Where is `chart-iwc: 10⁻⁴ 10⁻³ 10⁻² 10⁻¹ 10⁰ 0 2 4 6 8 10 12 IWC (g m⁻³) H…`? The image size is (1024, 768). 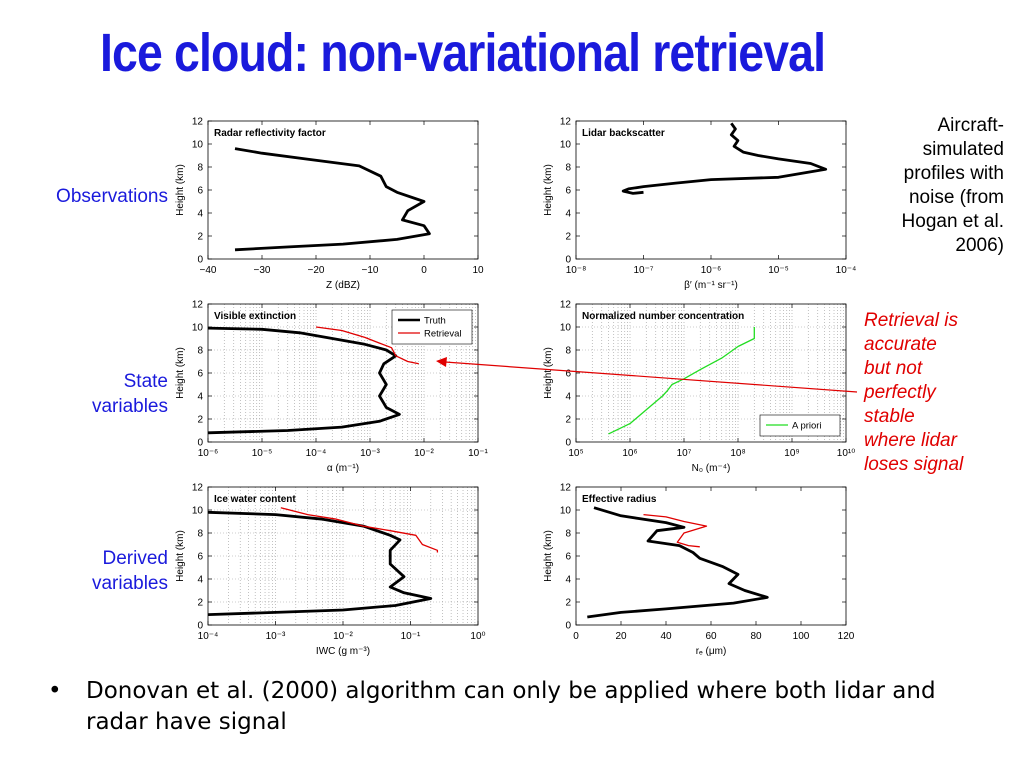 chart-iwc: 10⁻⁴ 10⁻³ 10⁻² 10⁻¹ 10⁰ 0 2 4 6 8 10 12 IWC (g m⁻³) H… is located at coordinates (330, 570).